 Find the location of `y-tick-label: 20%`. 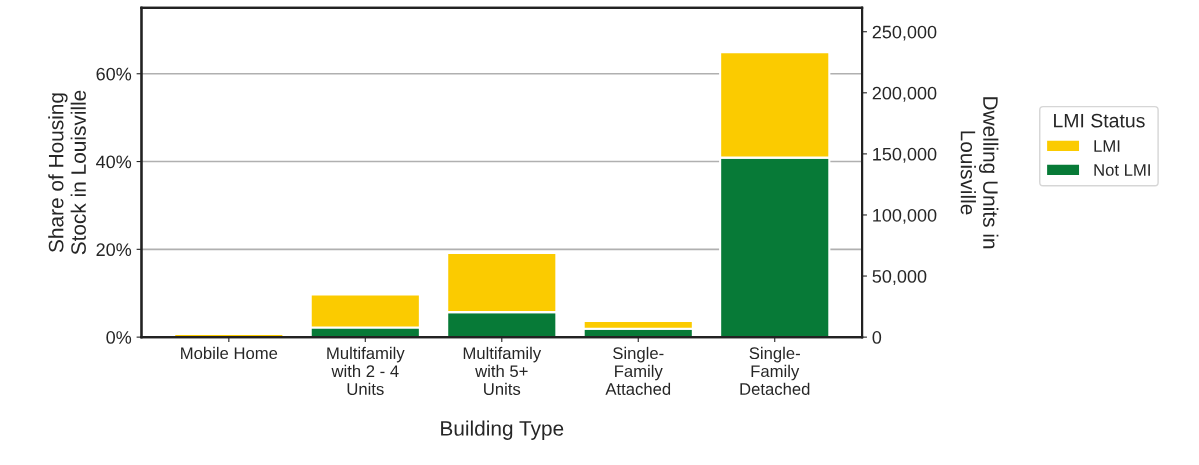

y-tick-label: 20% is located at coordinates (114, 250).